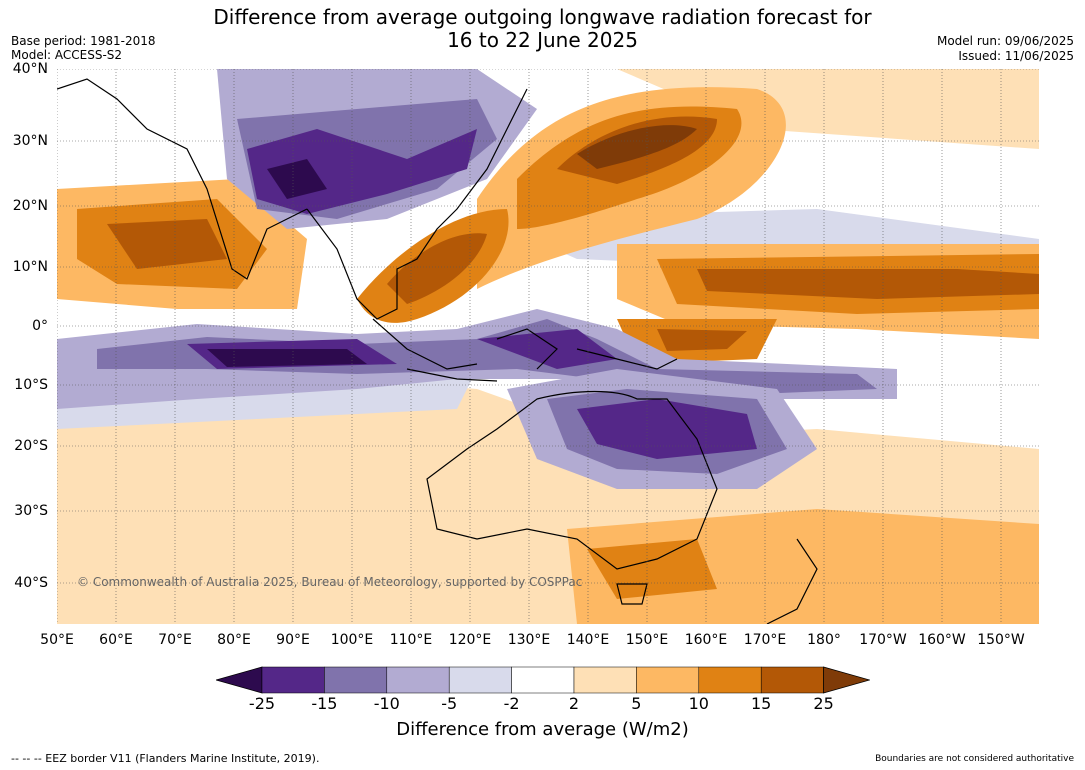 Image resolution: width=1085 pixels, height=770 pixels. What do you see at coordinates (824, 640) in the screenshot?
I see `lon-label: 180°` at bounding box center [824, 640].